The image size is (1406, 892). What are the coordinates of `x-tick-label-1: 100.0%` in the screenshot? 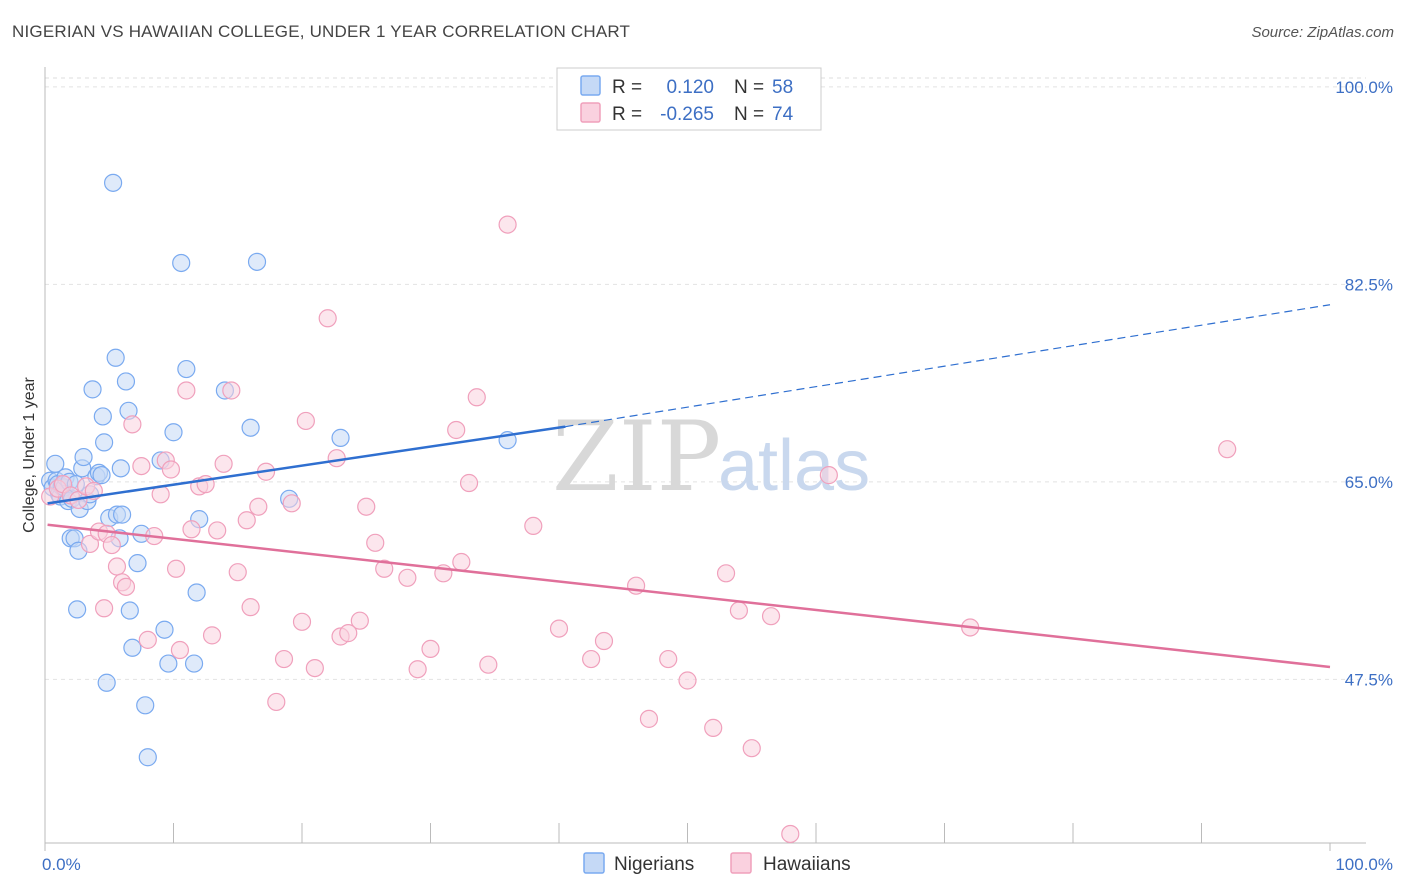 It's located at (1364, 864).